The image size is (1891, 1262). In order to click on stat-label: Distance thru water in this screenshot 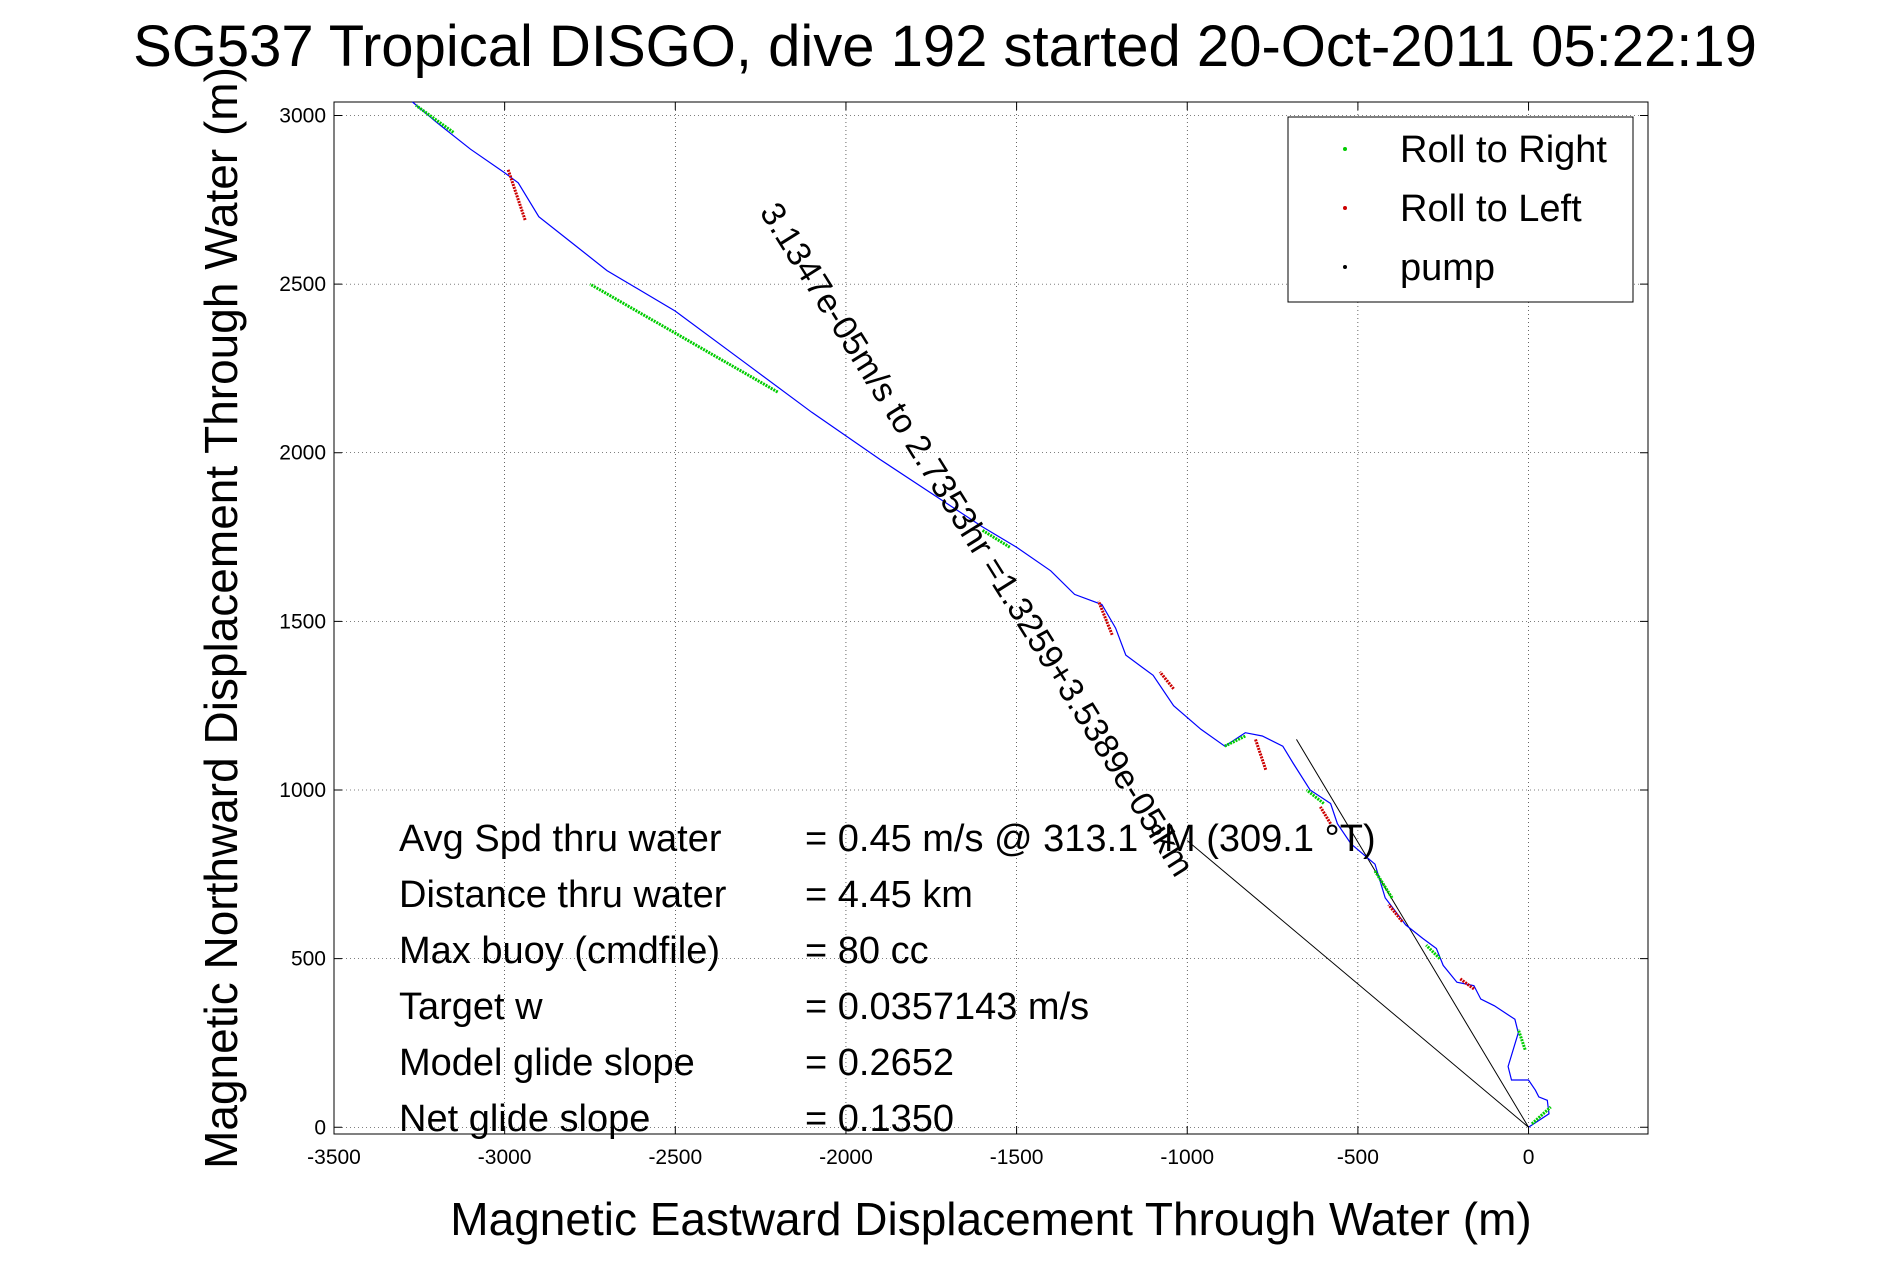, I will do `click(563, 895)`.